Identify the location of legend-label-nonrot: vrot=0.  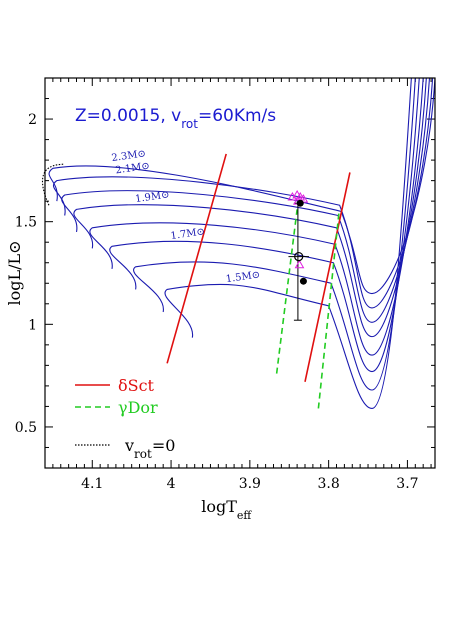
(149, 448).